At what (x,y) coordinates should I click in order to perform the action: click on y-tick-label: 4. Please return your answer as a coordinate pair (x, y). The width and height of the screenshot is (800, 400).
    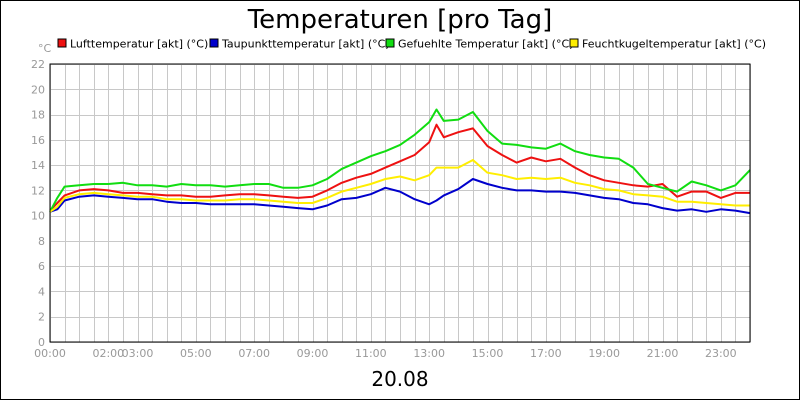
    Looking at the image, I should click on (41, 291).